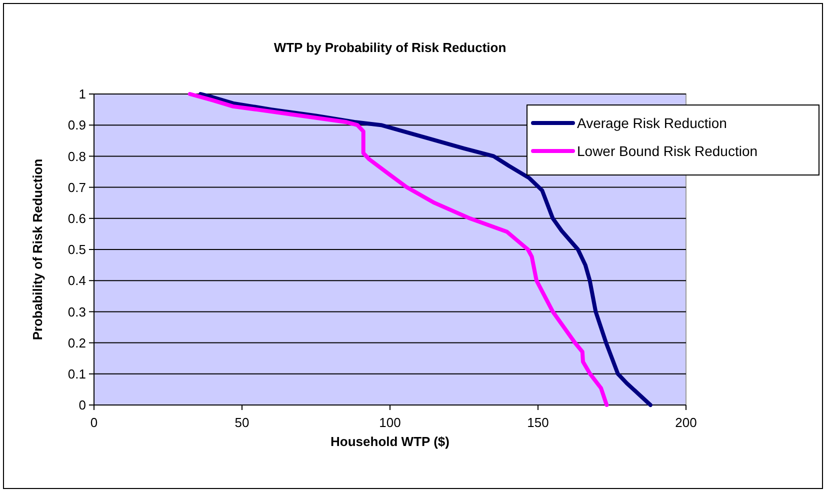 The width and height of the screenshot is (826, 492). I want to click on x-tick-label: 150, so click(538, 422).